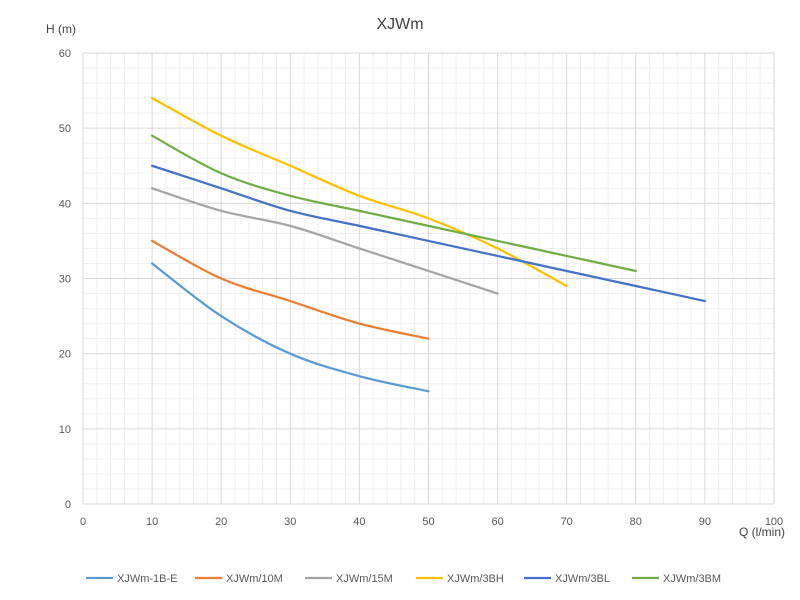 Image resolution: width=800 pixels, height=600 pixels. Describe the element at coordinates (65, 280) in the screenshot. I see `y-tick-label: 30` at that location.